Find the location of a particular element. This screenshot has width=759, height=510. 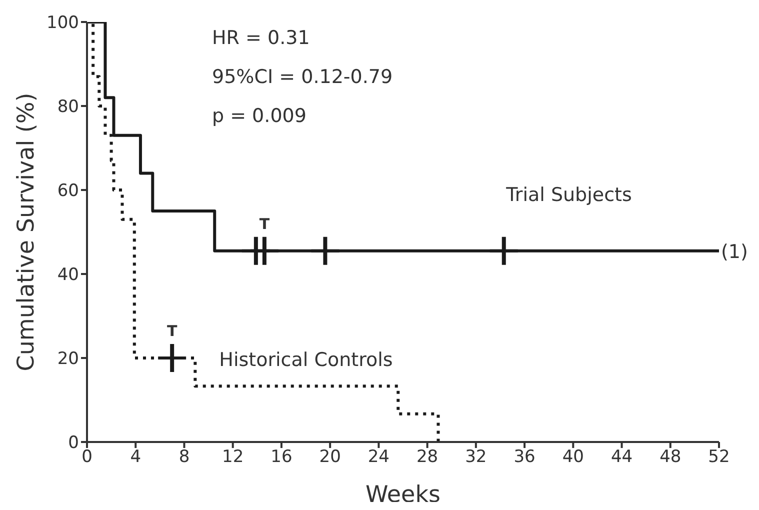

y-tick-label: 40 is located at coordinates (68, 275).